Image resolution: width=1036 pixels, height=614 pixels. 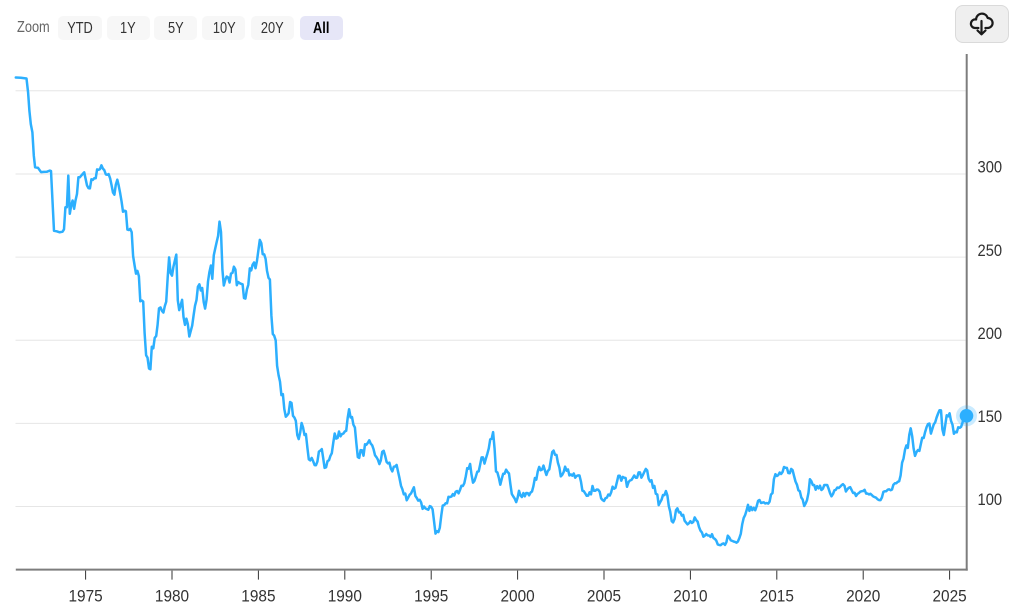 What do you see at coordinates (604, 596) in the screenshot?
I see `svg-text: 2005` at bounding box center [604, 596].